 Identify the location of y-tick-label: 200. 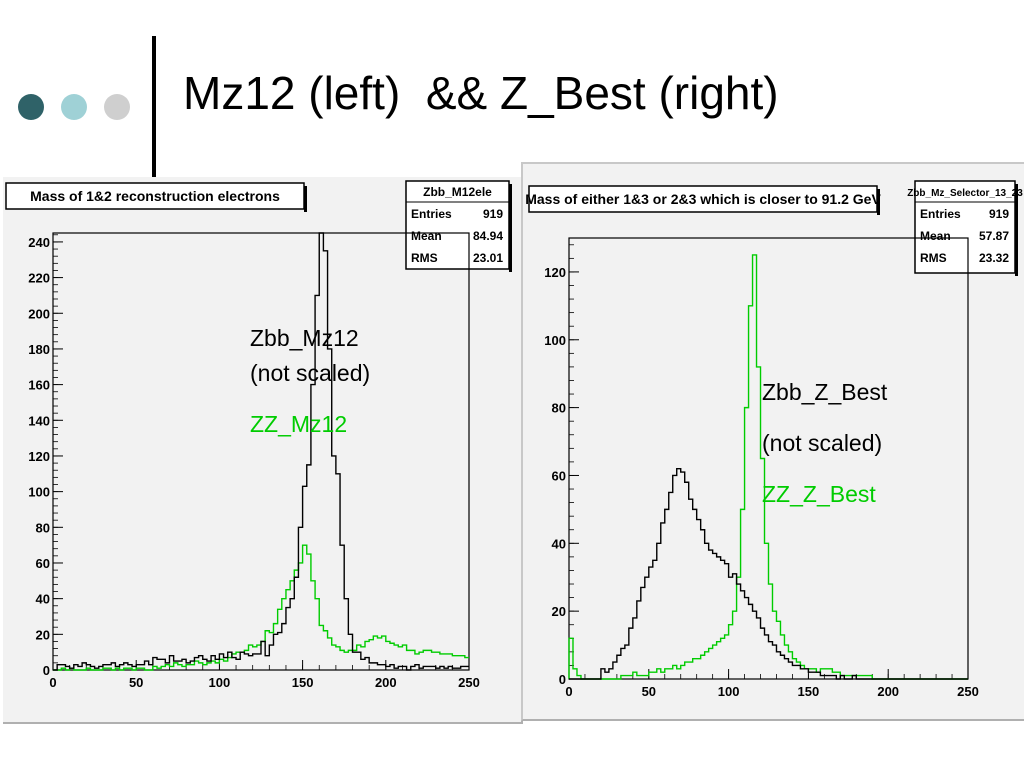
(39, 313).